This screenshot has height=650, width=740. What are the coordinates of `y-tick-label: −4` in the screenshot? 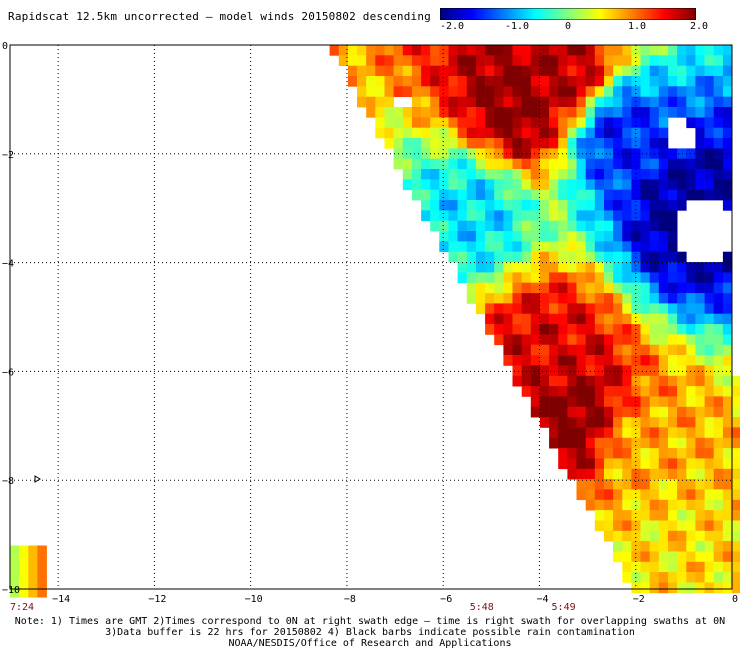 It's located at (8, 264).